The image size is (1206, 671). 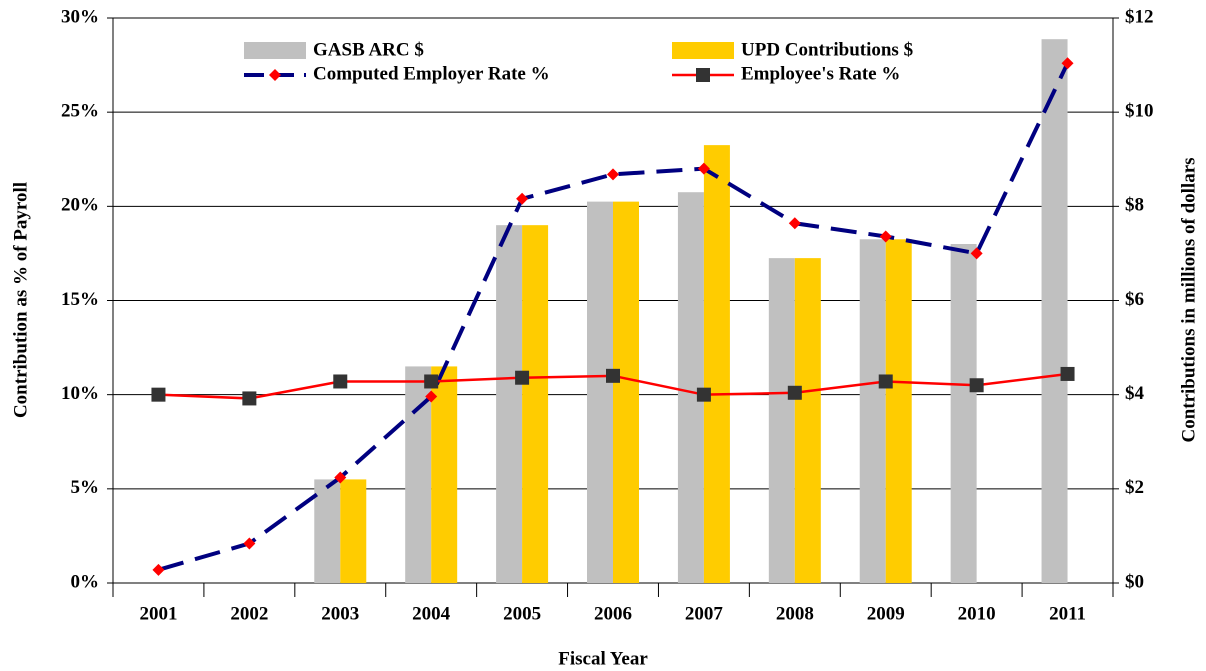 I want to click on x-tick-label: 2008, so click(x=795, y=613).